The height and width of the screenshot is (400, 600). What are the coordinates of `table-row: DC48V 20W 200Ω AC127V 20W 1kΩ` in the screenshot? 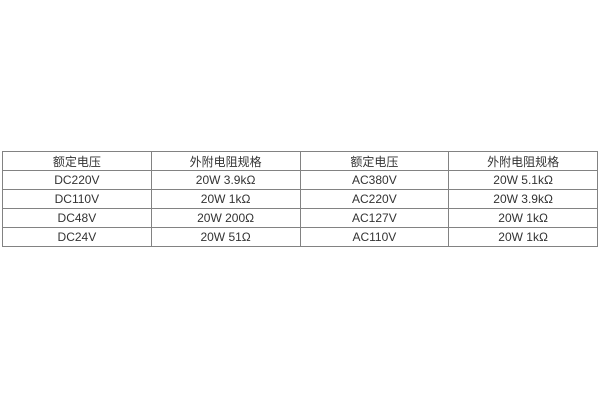 It's located at (300, 218).